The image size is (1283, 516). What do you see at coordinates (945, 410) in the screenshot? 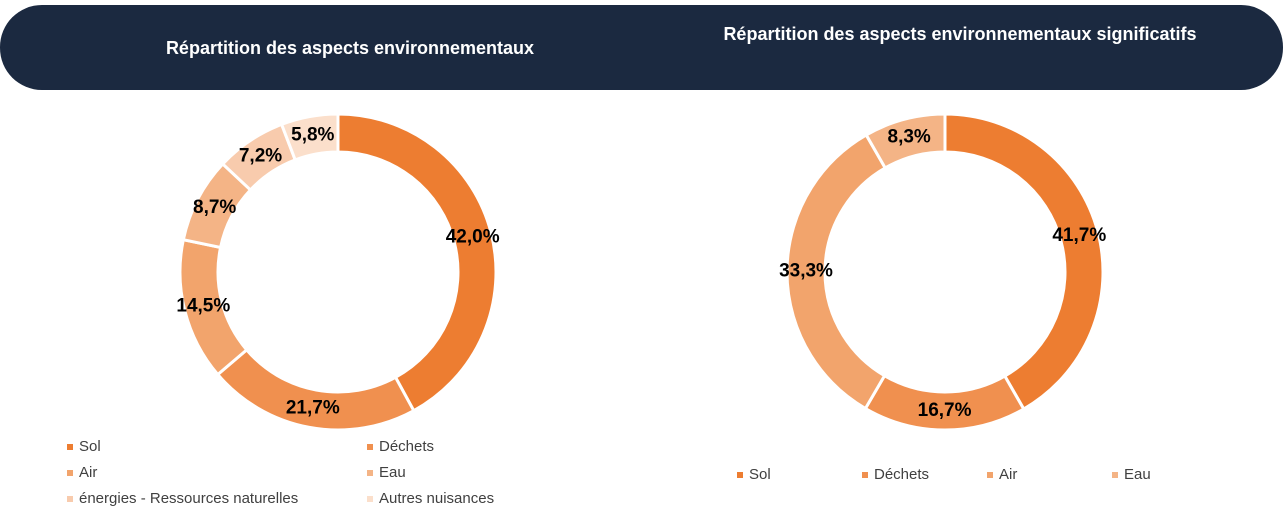
I see `data-label: 16,7%` at bounding box center [945, 410].